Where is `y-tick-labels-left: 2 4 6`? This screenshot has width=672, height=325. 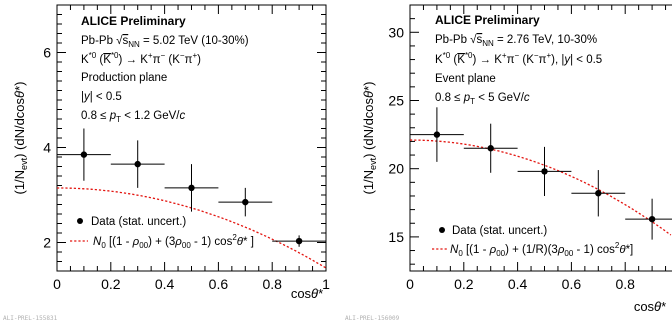 y-tick-labels-left: 2 4 6 is located at coordinates (47, 148).